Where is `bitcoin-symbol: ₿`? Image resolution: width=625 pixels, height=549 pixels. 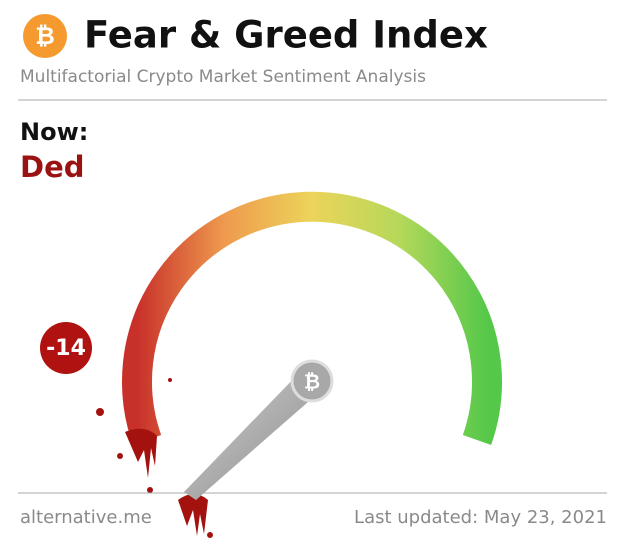 bitcoin-symbol: ₿ is located at coordinates (45, 36).